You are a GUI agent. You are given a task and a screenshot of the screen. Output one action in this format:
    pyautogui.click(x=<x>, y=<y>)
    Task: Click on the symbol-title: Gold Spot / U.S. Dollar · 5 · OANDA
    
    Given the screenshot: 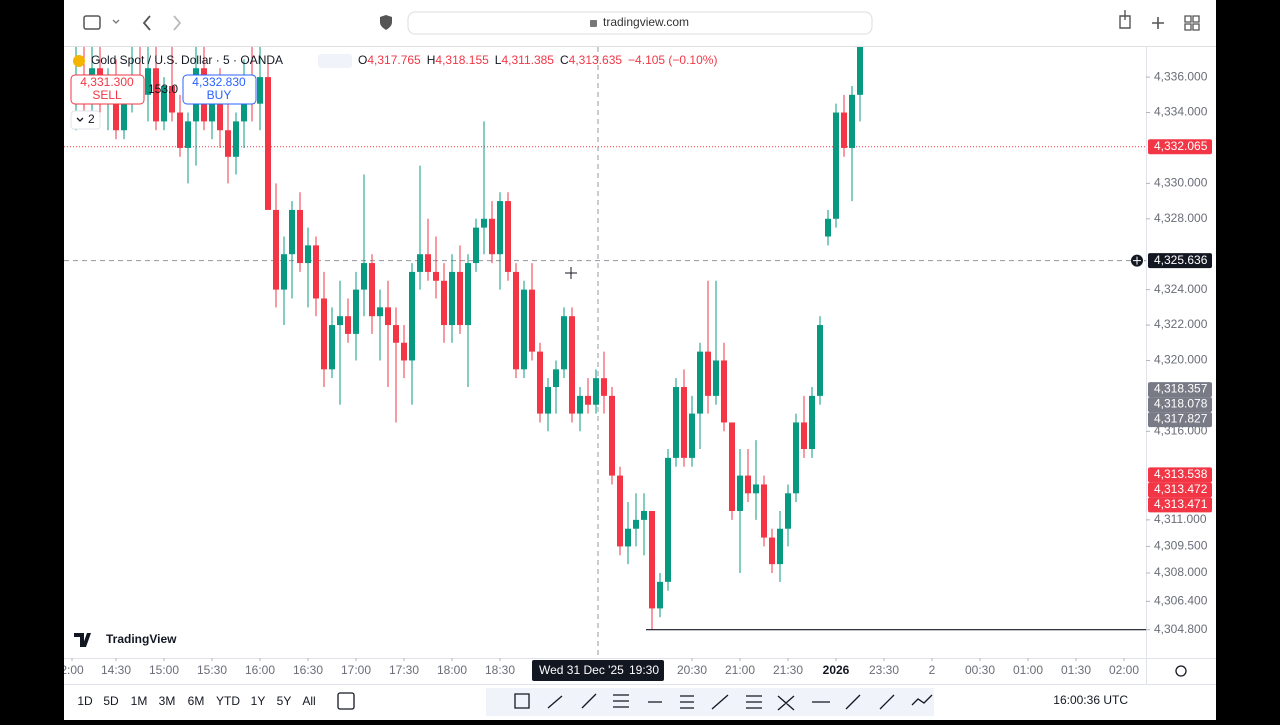 What is the action you would take?
    pyautogui.click(x=187, y=60)
    